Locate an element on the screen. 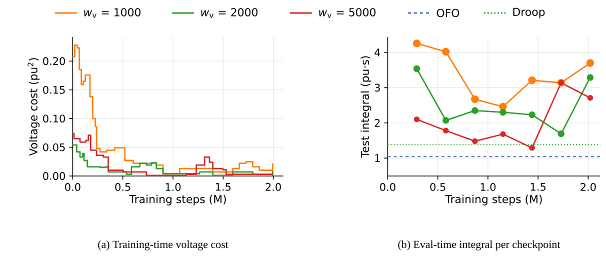 This screenshot has height=264, width=606. y-tick-label: 0.15 is located at coordinates (54, 90).